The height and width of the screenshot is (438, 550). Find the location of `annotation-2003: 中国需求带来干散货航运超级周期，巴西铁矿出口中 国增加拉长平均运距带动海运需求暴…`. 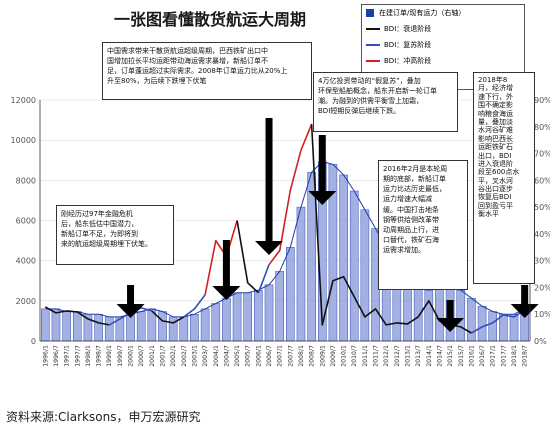

annotation-2003: 中国需求带来干散货航运超级周期，巴西铁矿出口中 国增加拉长平均运距带动海运需求暴… is located at coordinates (207, 71).